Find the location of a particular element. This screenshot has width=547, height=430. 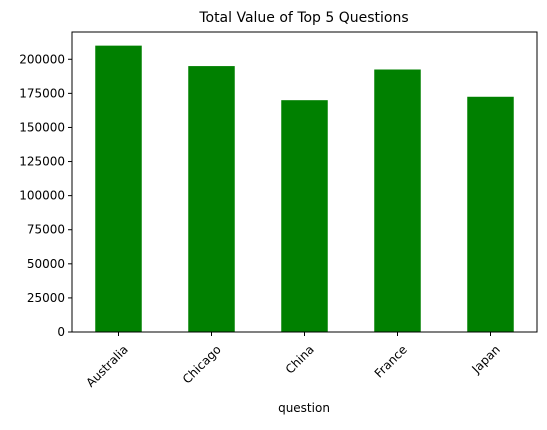

bar-australia is located at coordinates (118, 189).